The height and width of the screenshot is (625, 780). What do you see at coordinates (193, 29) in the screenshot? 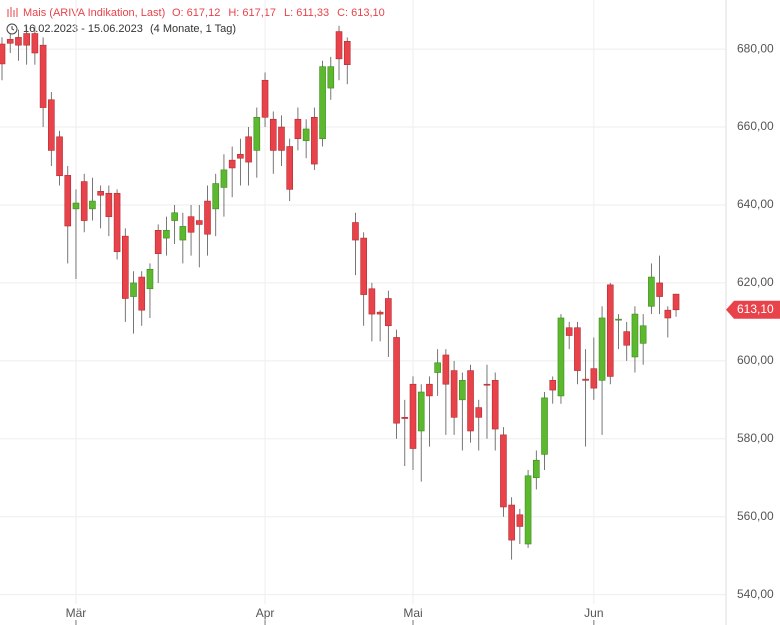
I see `duration: (4 Monate, 1 Tag)` at bounding box center [193, 29].